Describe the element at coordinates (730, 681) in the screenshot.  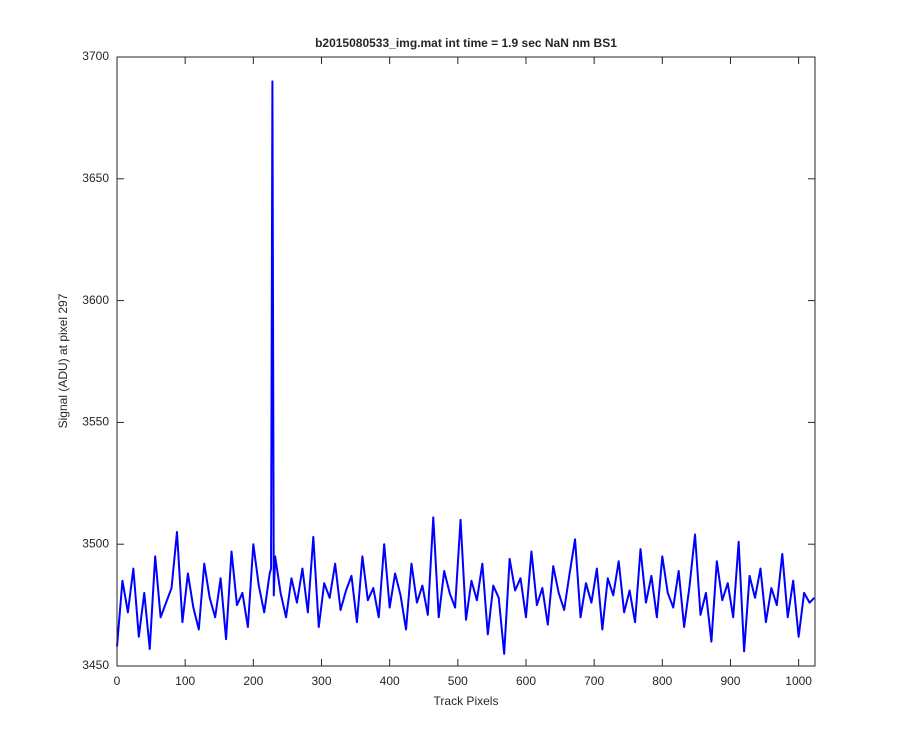
I see `x-tick-label: 900` at that location.